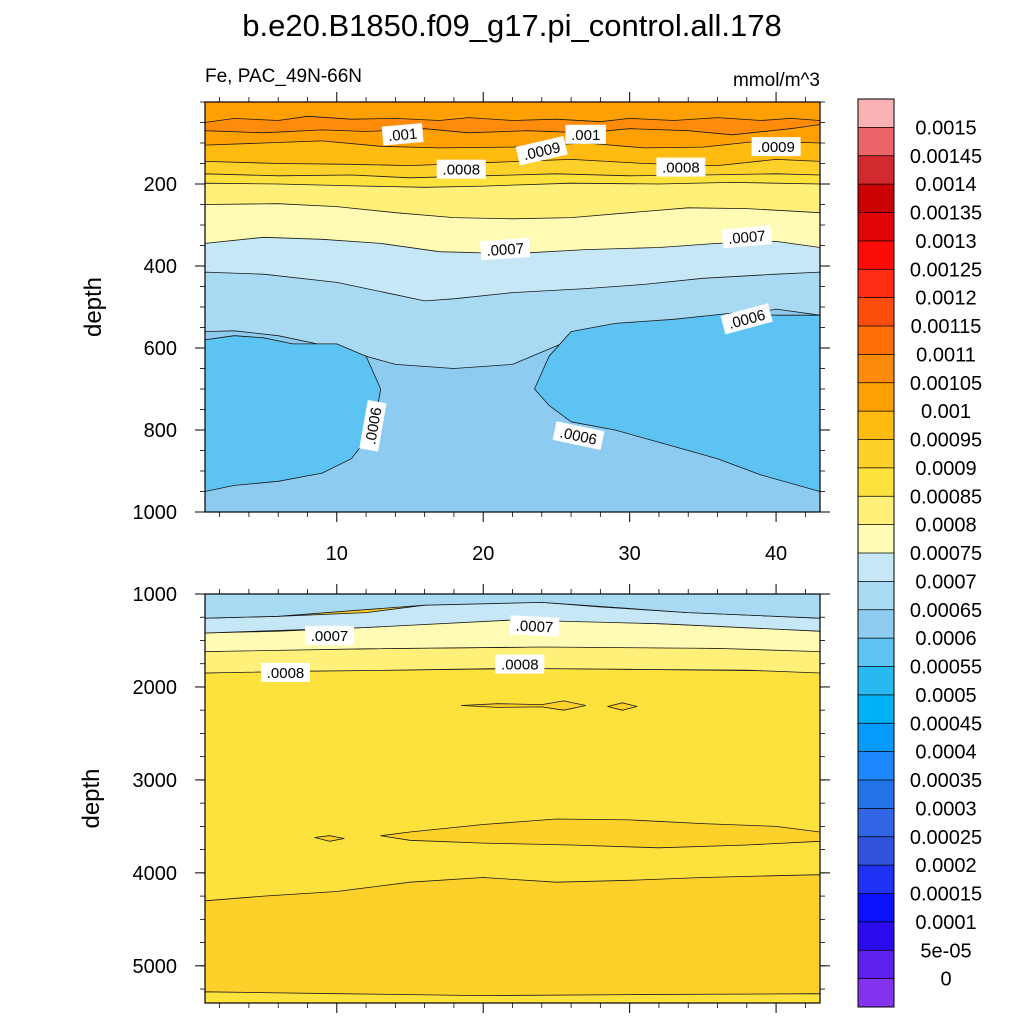 The image size is (1024, 1024). I want to click on colorbar-label-8: 0.0011, so click(946, 355).